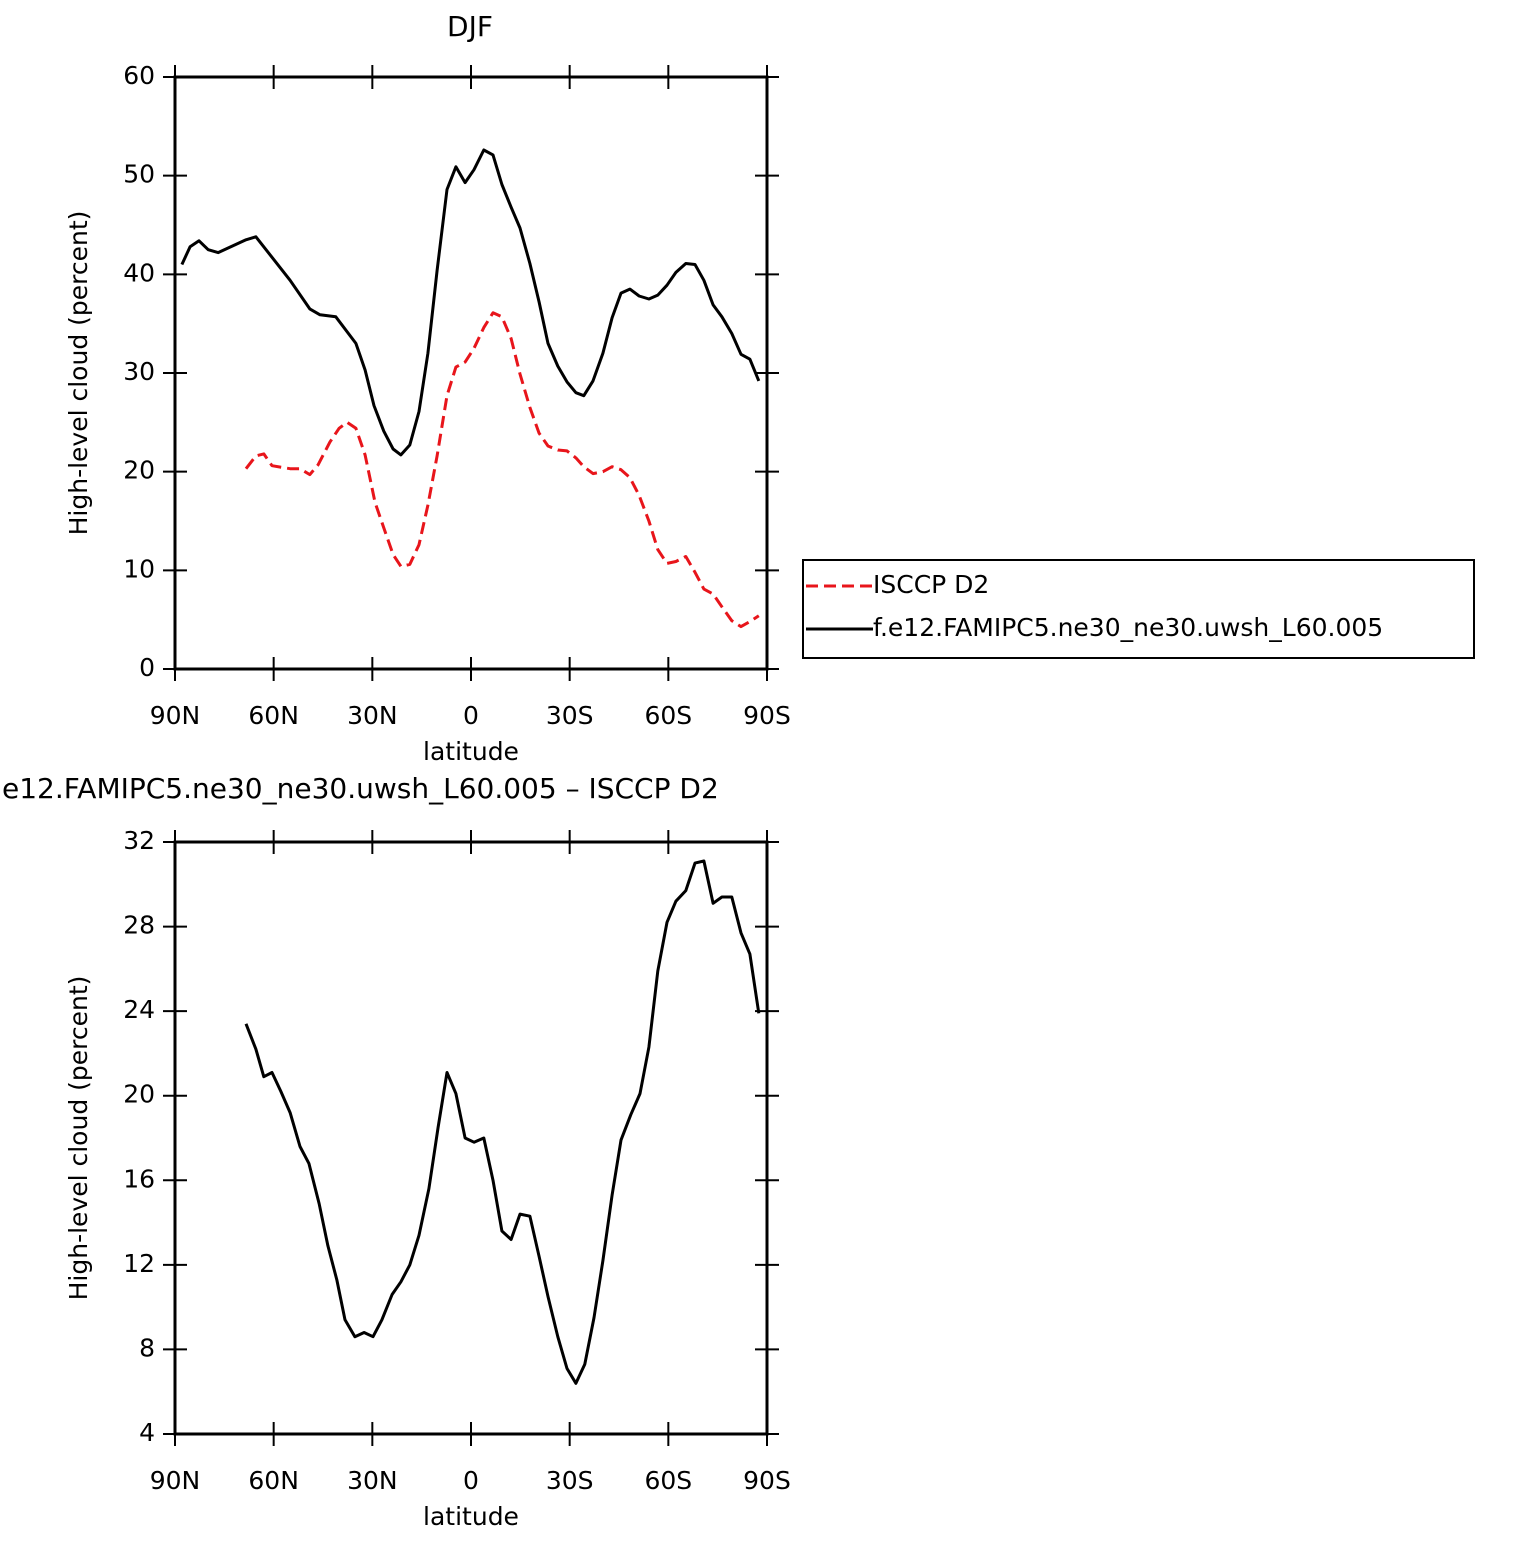  Describe the element at coordinates (139, 1009) in the screenshot. I see `y-tick-label: 24` at that location.